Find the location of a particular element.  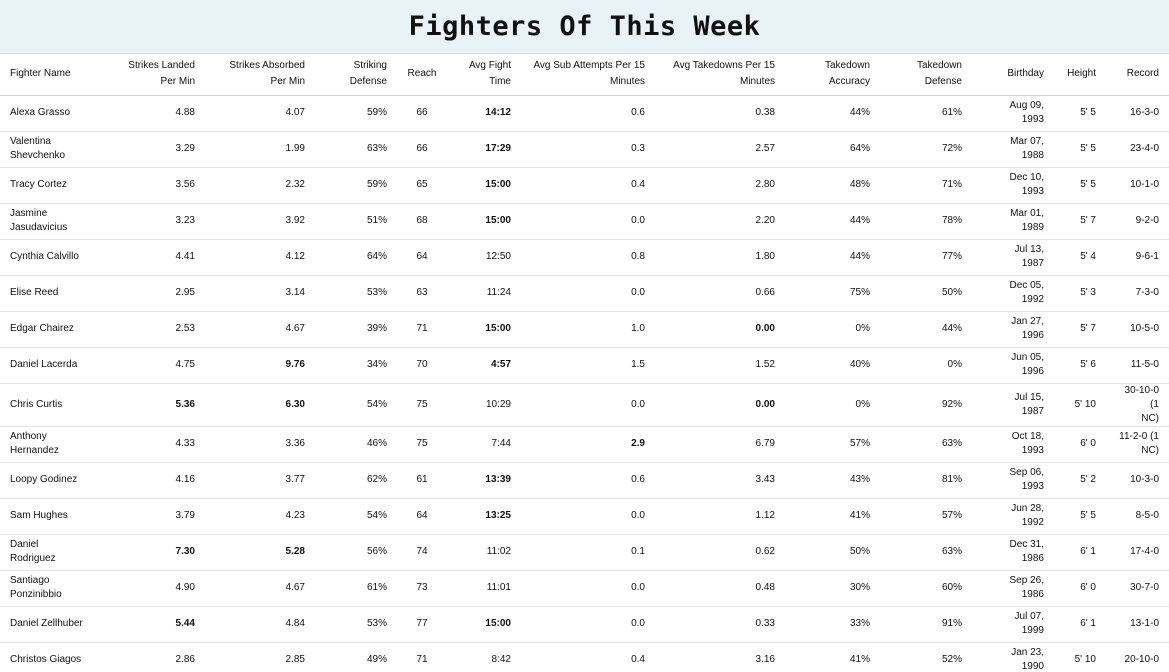

cell-strikes-landed: 3.29 is located at coordinates (150, 149).